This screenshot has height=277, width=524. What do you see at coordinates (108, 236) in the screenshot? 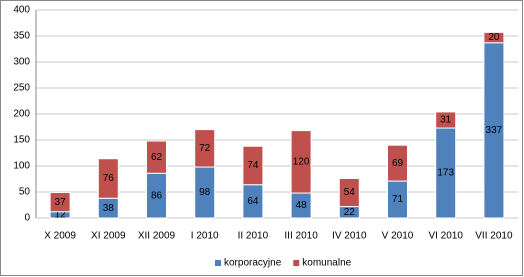
I see `x-tick-label: XI 2009` at bounding box center [108, 236].